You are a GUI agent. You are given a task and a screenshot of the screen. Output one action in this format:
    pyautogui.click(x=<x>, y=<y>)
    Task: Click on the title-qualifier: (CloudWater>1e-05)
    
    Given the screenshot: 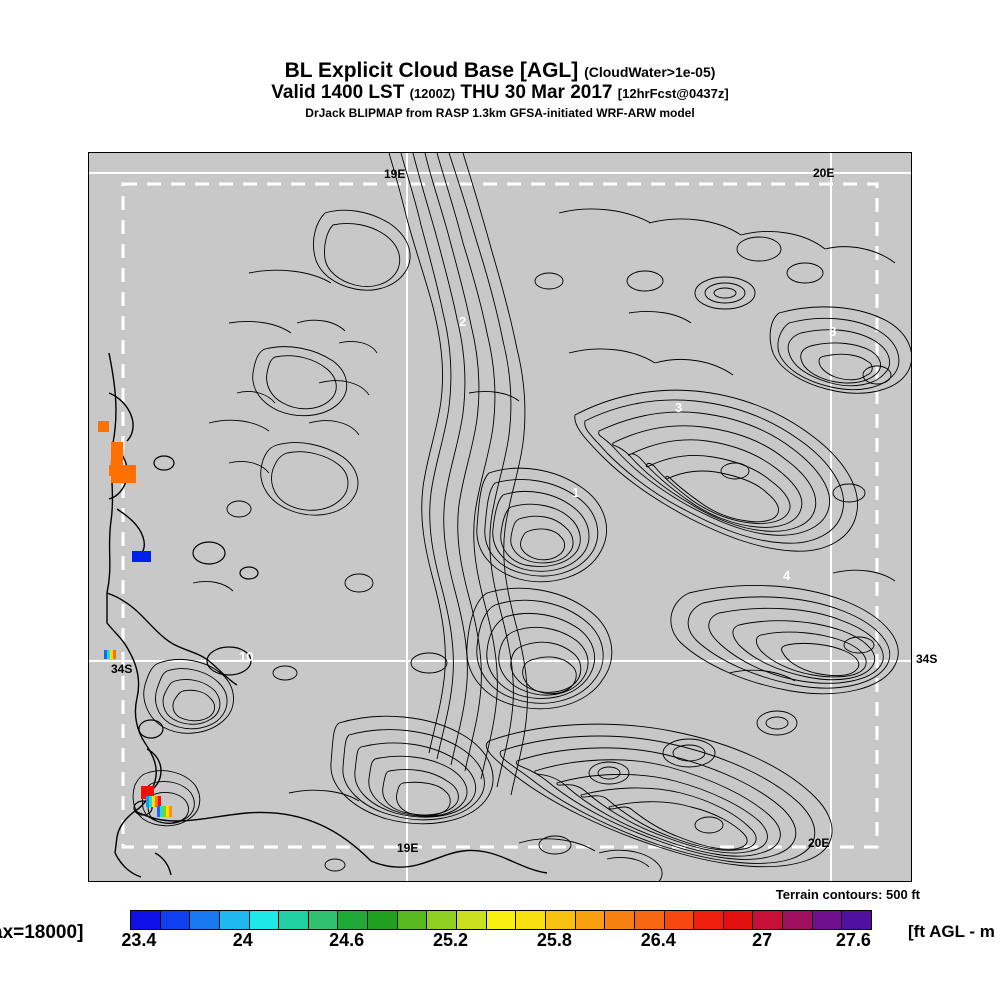 What is the action you would take?
    pyautogui.click(x=650, y=72)
    